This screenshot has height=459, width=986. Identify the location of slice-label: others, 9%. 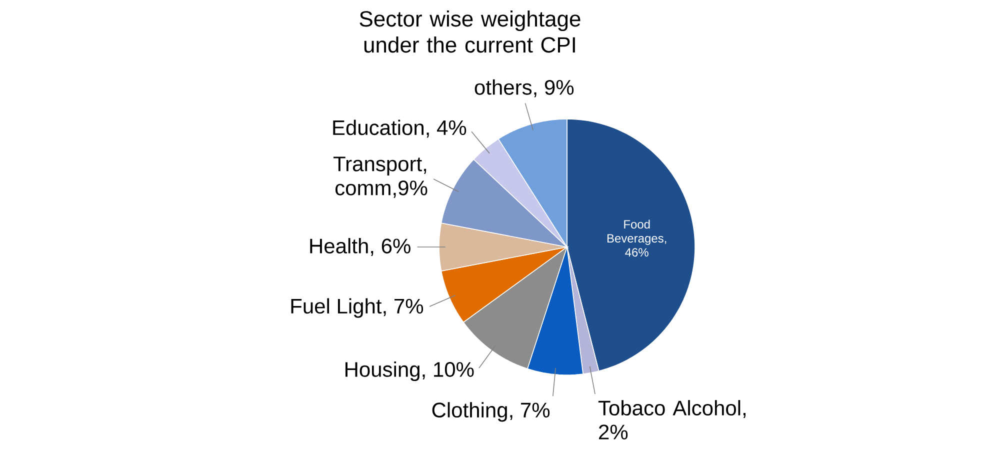
(524, 88).